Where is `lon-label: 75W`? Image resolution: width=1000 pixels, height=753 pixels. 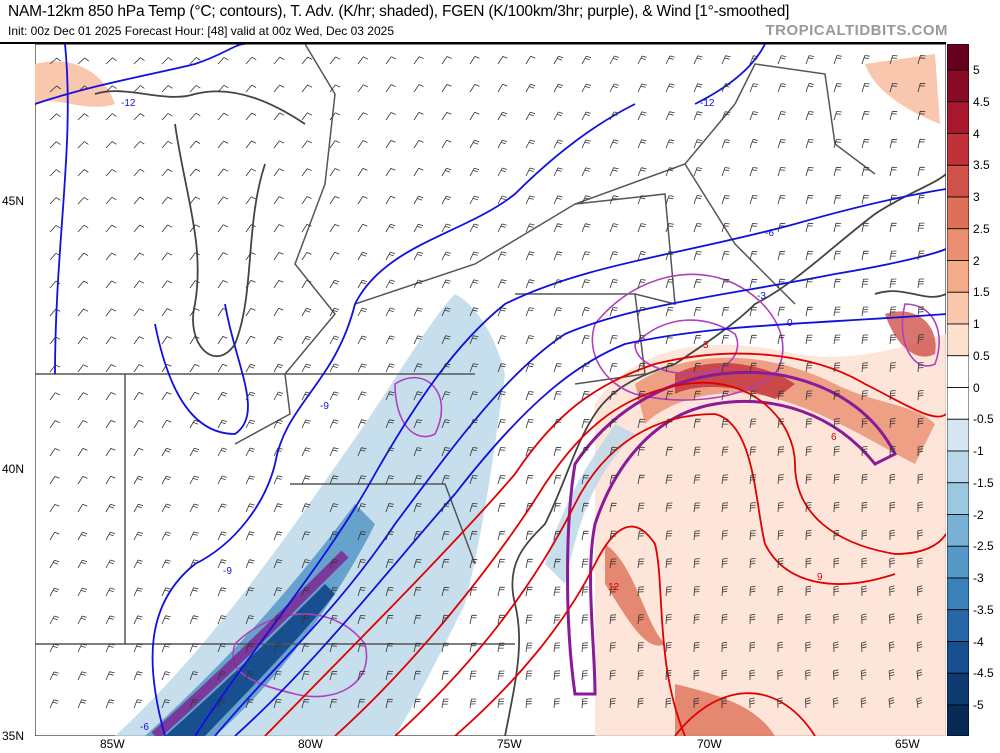 lon-label: 75W is located at coordinates (509, 744).